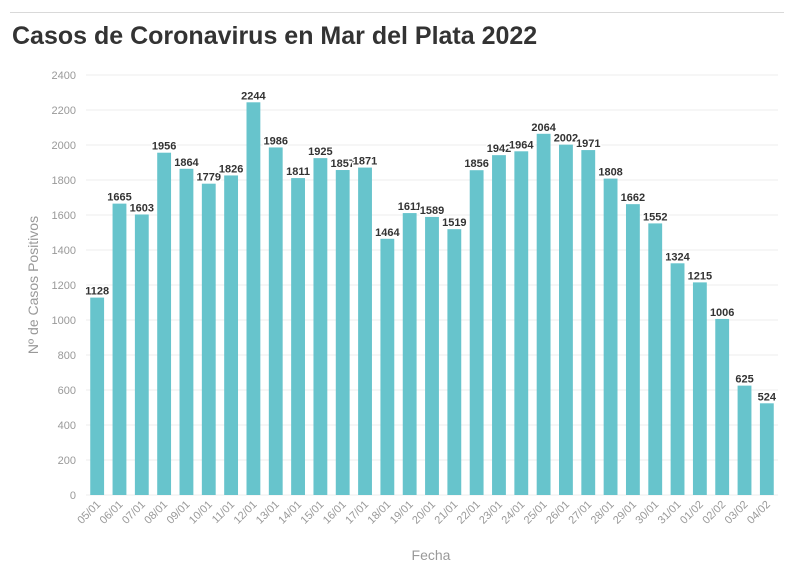 Image resolution: width=796 pixels, height=575 pixels. What do you see at coordinates (97, 292) in the screenshot?
I see `bar-value-label: 1128` at bounding box center [97, 292].